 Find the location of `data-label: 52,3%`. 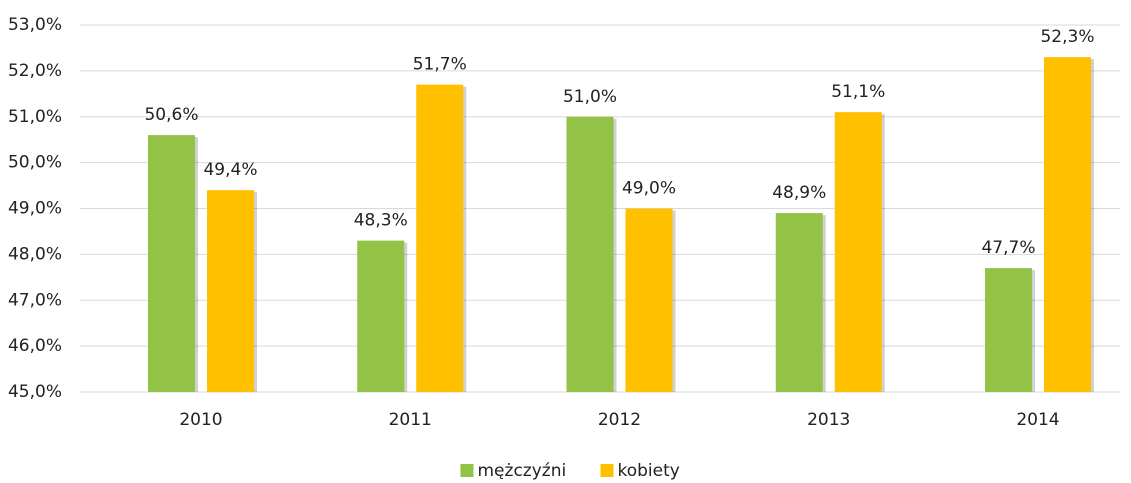

data-label: 52,3% is located at coordinates (1067, 37).